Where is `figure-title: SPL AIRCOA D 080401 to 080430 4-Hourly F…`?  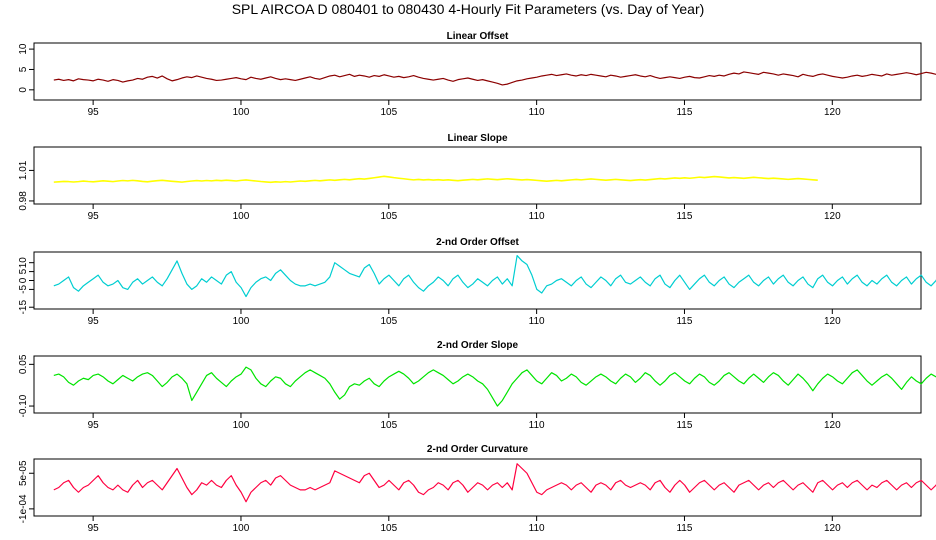 figure-title: SPL AIRCOA D 080401 to 080430 4-Hourly F… is located at coordinates (468, 9).